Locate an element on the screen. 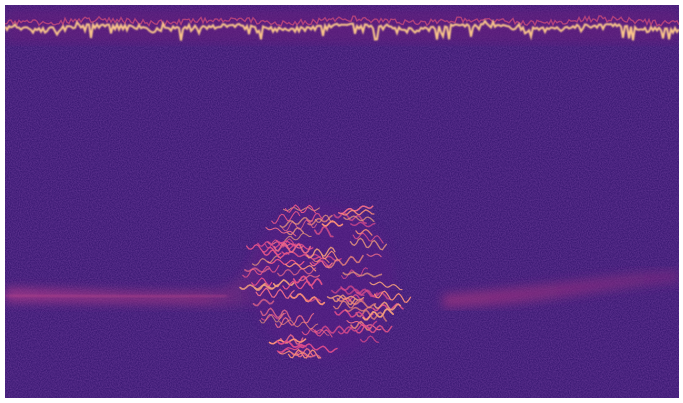 The height and width of the screenshot is (403, 683). low-diffuse-band-left is located at coordinates (136, 275).